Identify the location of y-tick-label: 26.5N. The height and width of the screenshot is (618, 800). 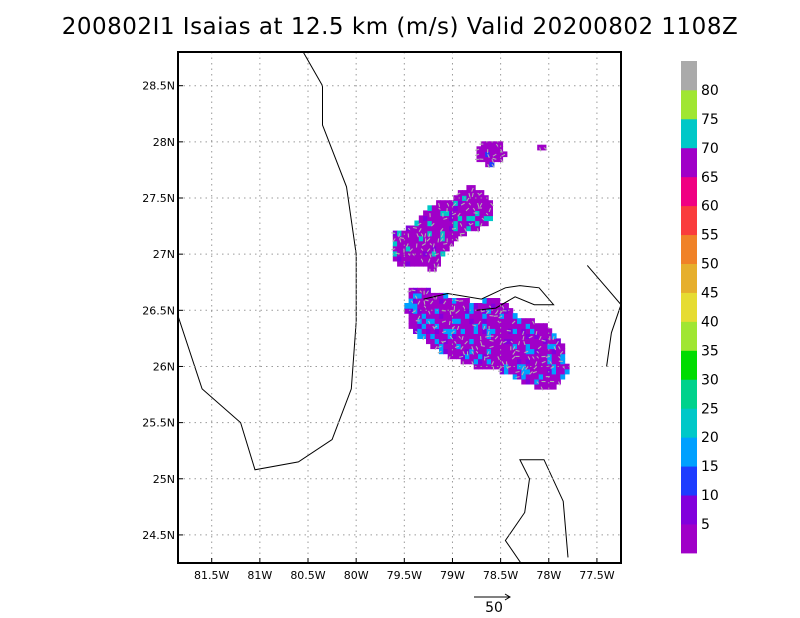
(158, 310).